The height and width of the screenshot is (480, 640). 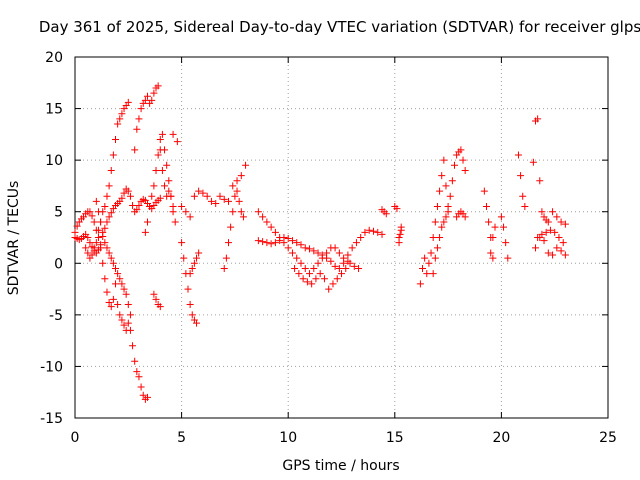 I want to click on x-tick-label: 25, so click(x=608, y=438).